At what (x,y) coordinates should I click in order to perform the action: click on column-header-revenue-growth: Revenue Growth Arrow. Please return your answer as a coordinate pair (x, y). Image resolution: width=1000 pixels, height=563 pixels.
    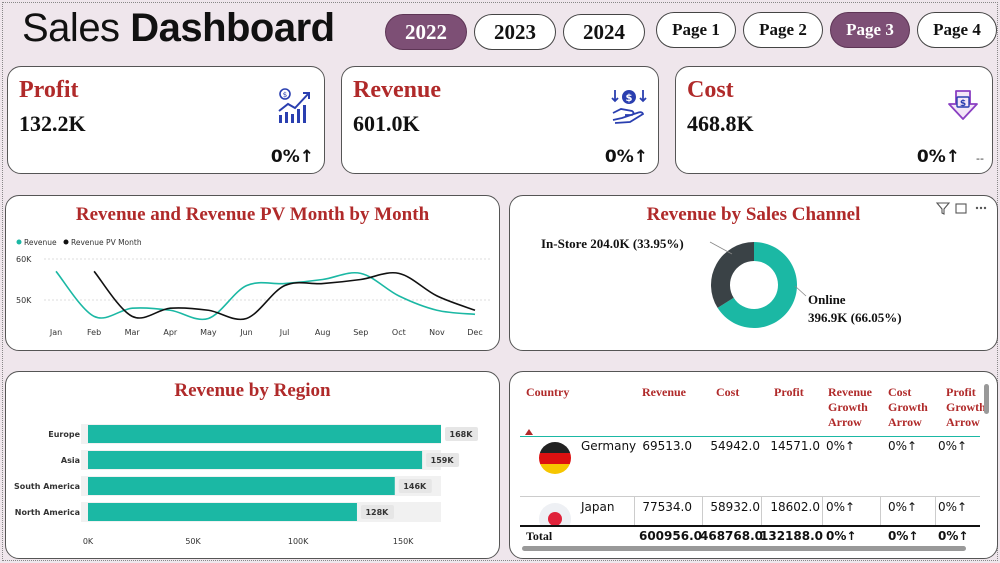
    Looking at the image, I should click on (850, 407).